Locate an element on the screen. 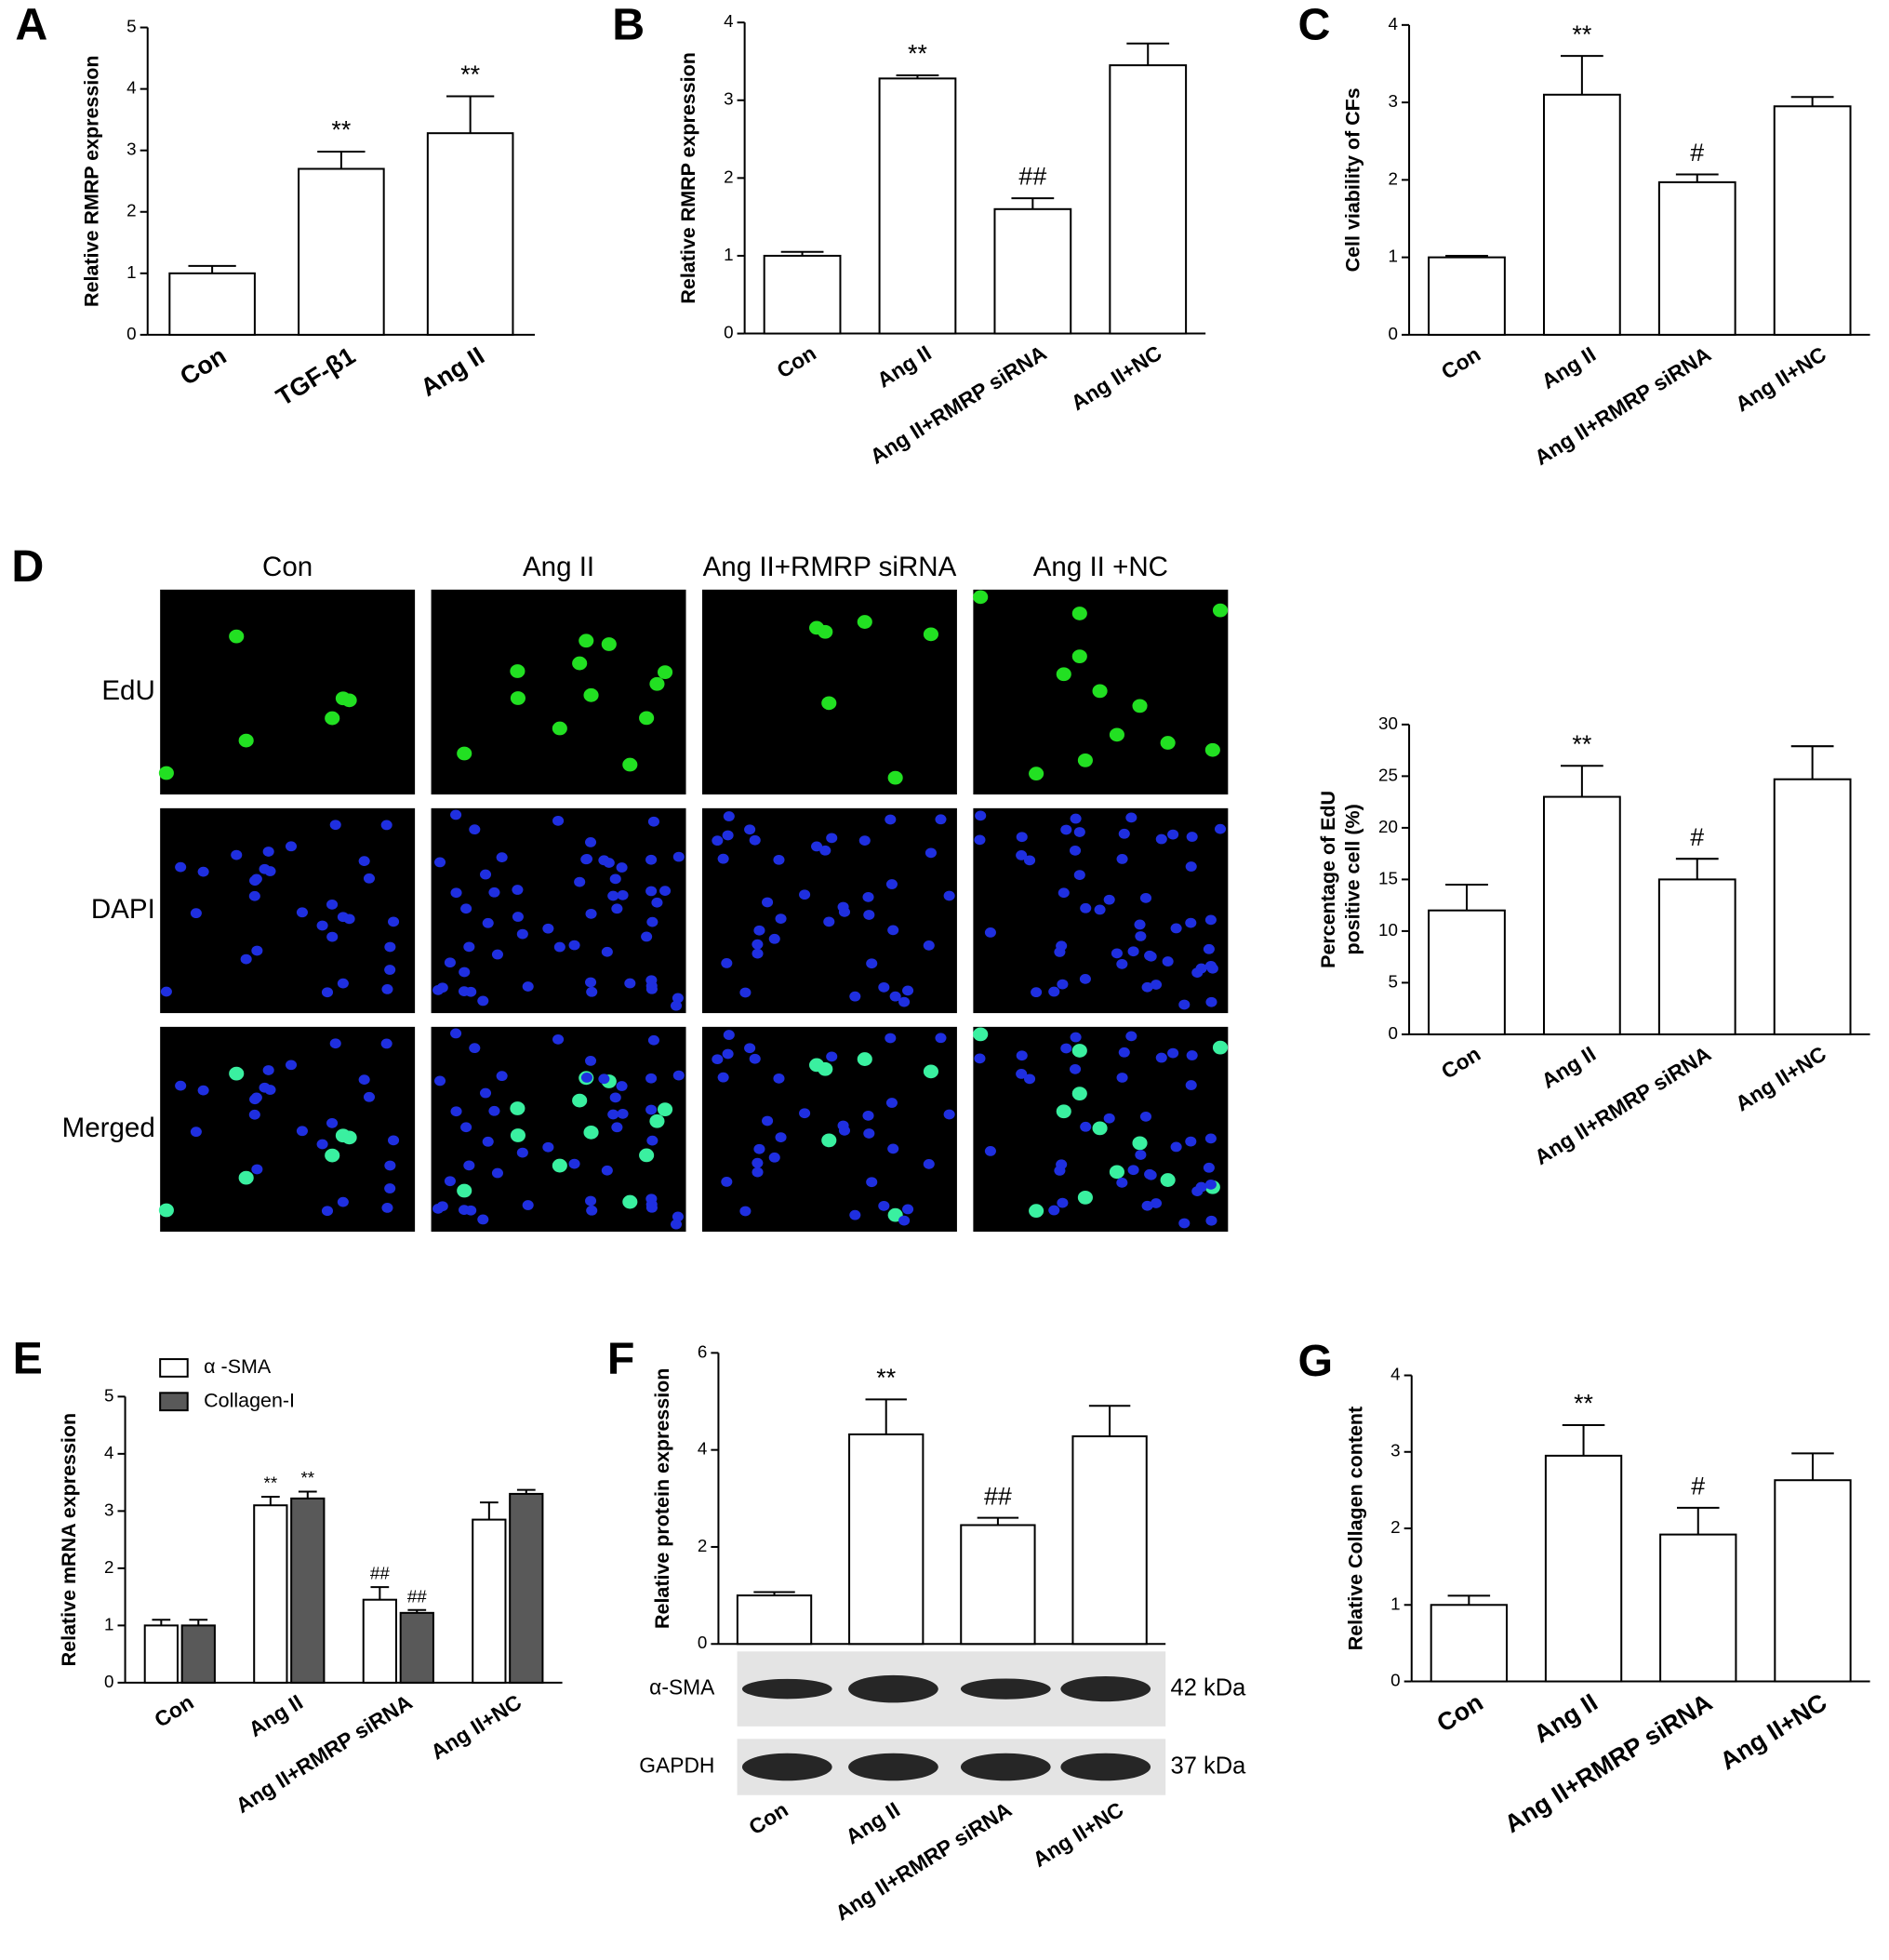 This screenshot has width=1889, height=1960. micrograph is located at coordinates (829, 692).